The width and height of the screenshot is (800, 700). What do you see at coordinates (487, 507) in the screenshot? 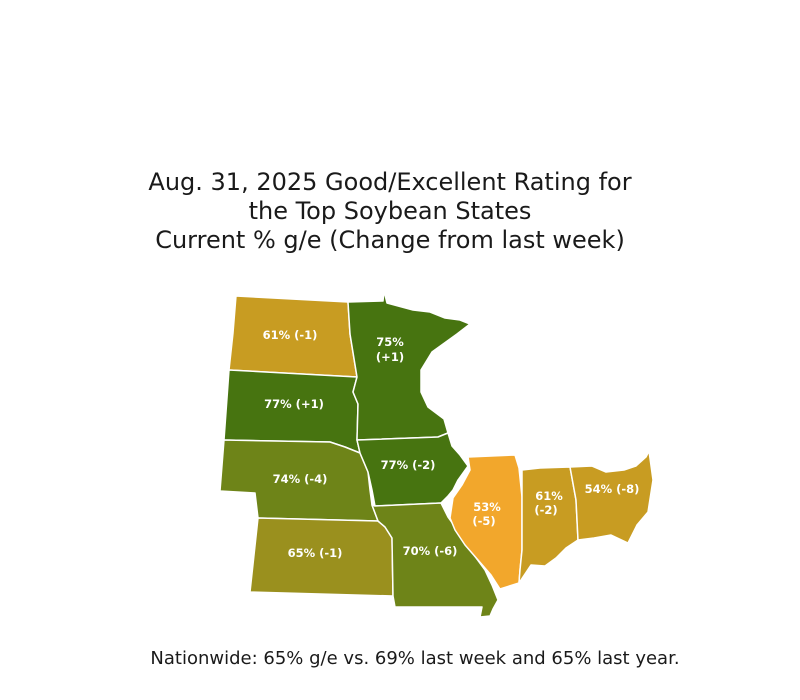
I see `label-illinois-line-1: 53%` at bounding box center [487, 507].